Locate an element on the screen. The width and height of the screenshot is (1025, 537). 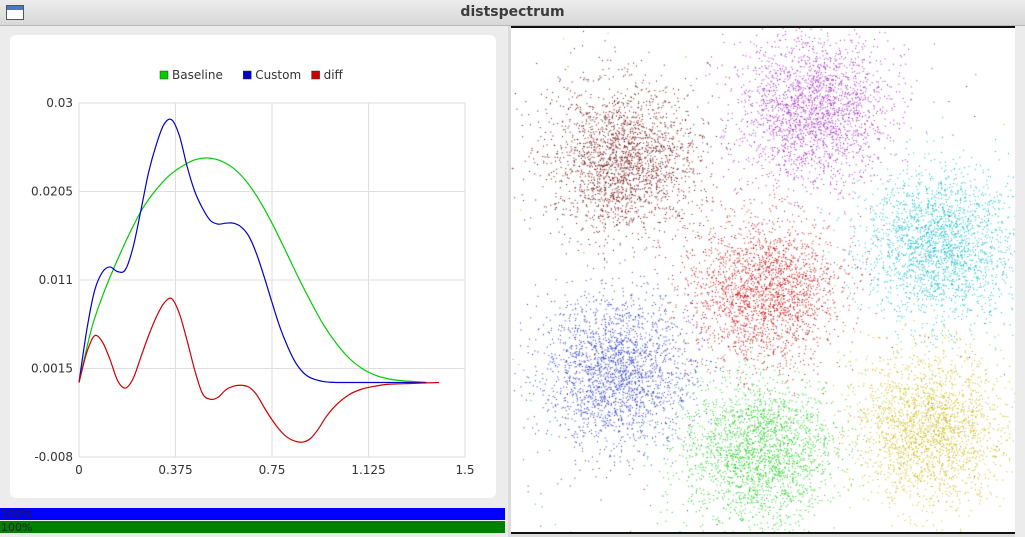
progress-bar-2: 100% is located at coordinates (252, 527).